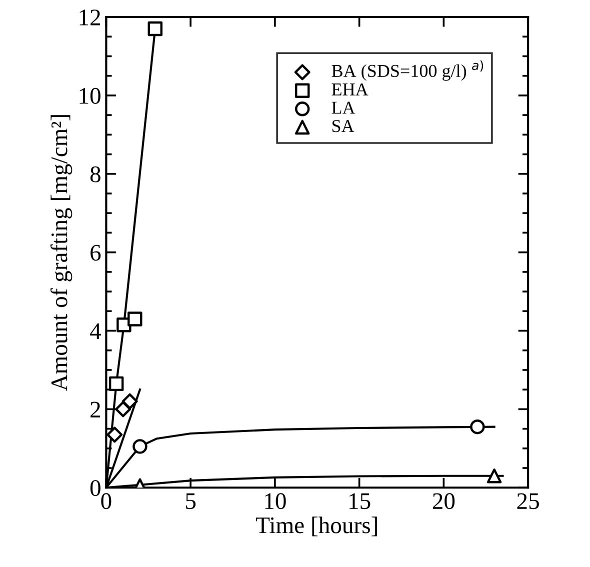 This screenshot has height=567, width=590. I want to click on x-tick-label: 10, so click(275, 501).